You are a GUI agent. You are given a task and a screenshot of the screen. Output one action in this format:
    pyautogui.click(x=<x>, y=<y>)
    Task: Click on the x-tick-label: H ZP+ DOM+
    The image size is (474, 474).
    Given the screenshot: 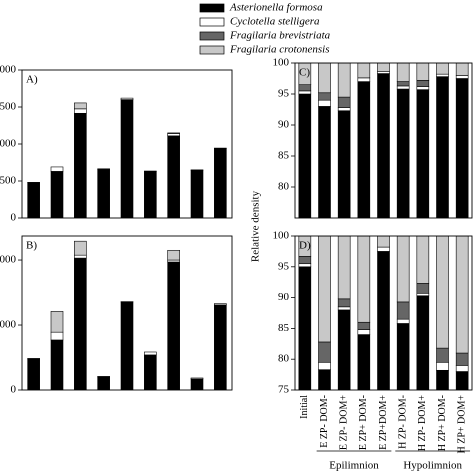 What is the action you would take?
    pyautogui.click(x=461, y=424)
    